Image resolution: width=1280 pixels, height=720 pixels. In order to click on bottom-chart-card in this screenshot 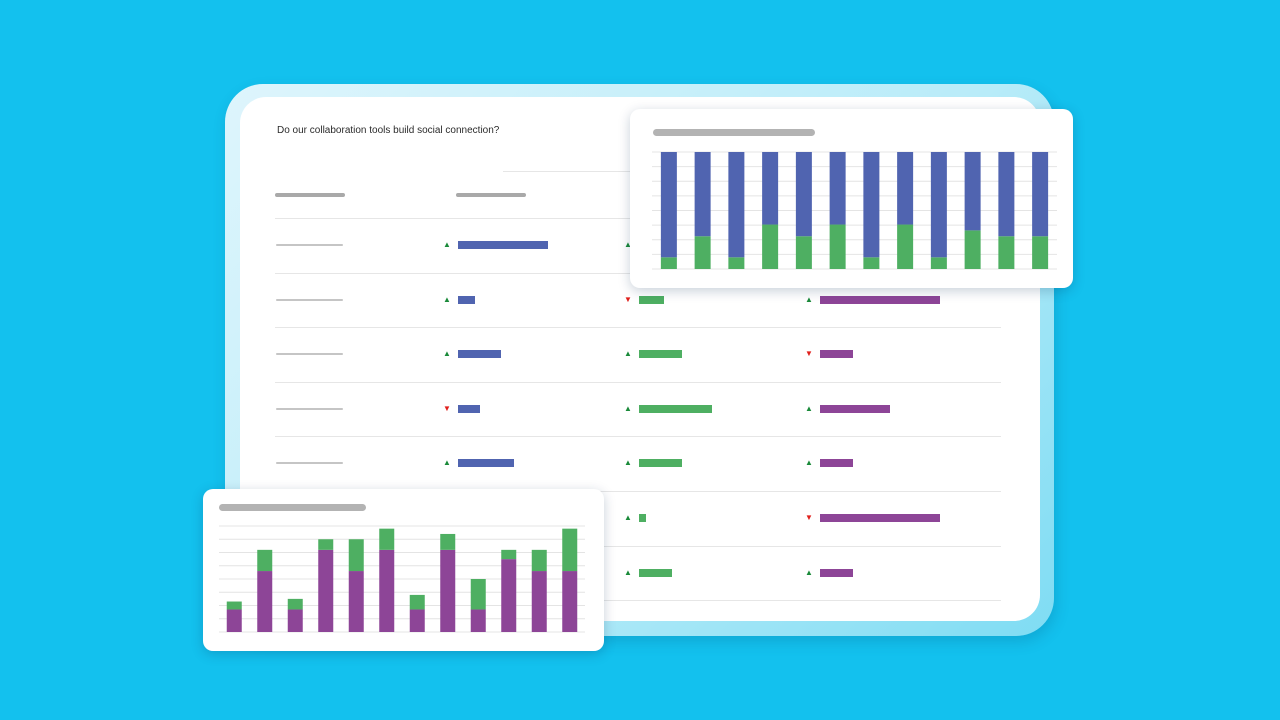, I will do `click(403, 570)`.